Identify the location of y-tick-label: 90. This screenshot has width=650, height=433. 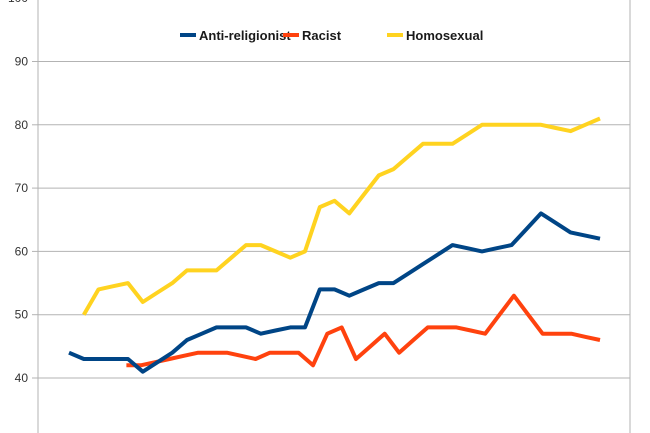
(22, 62).